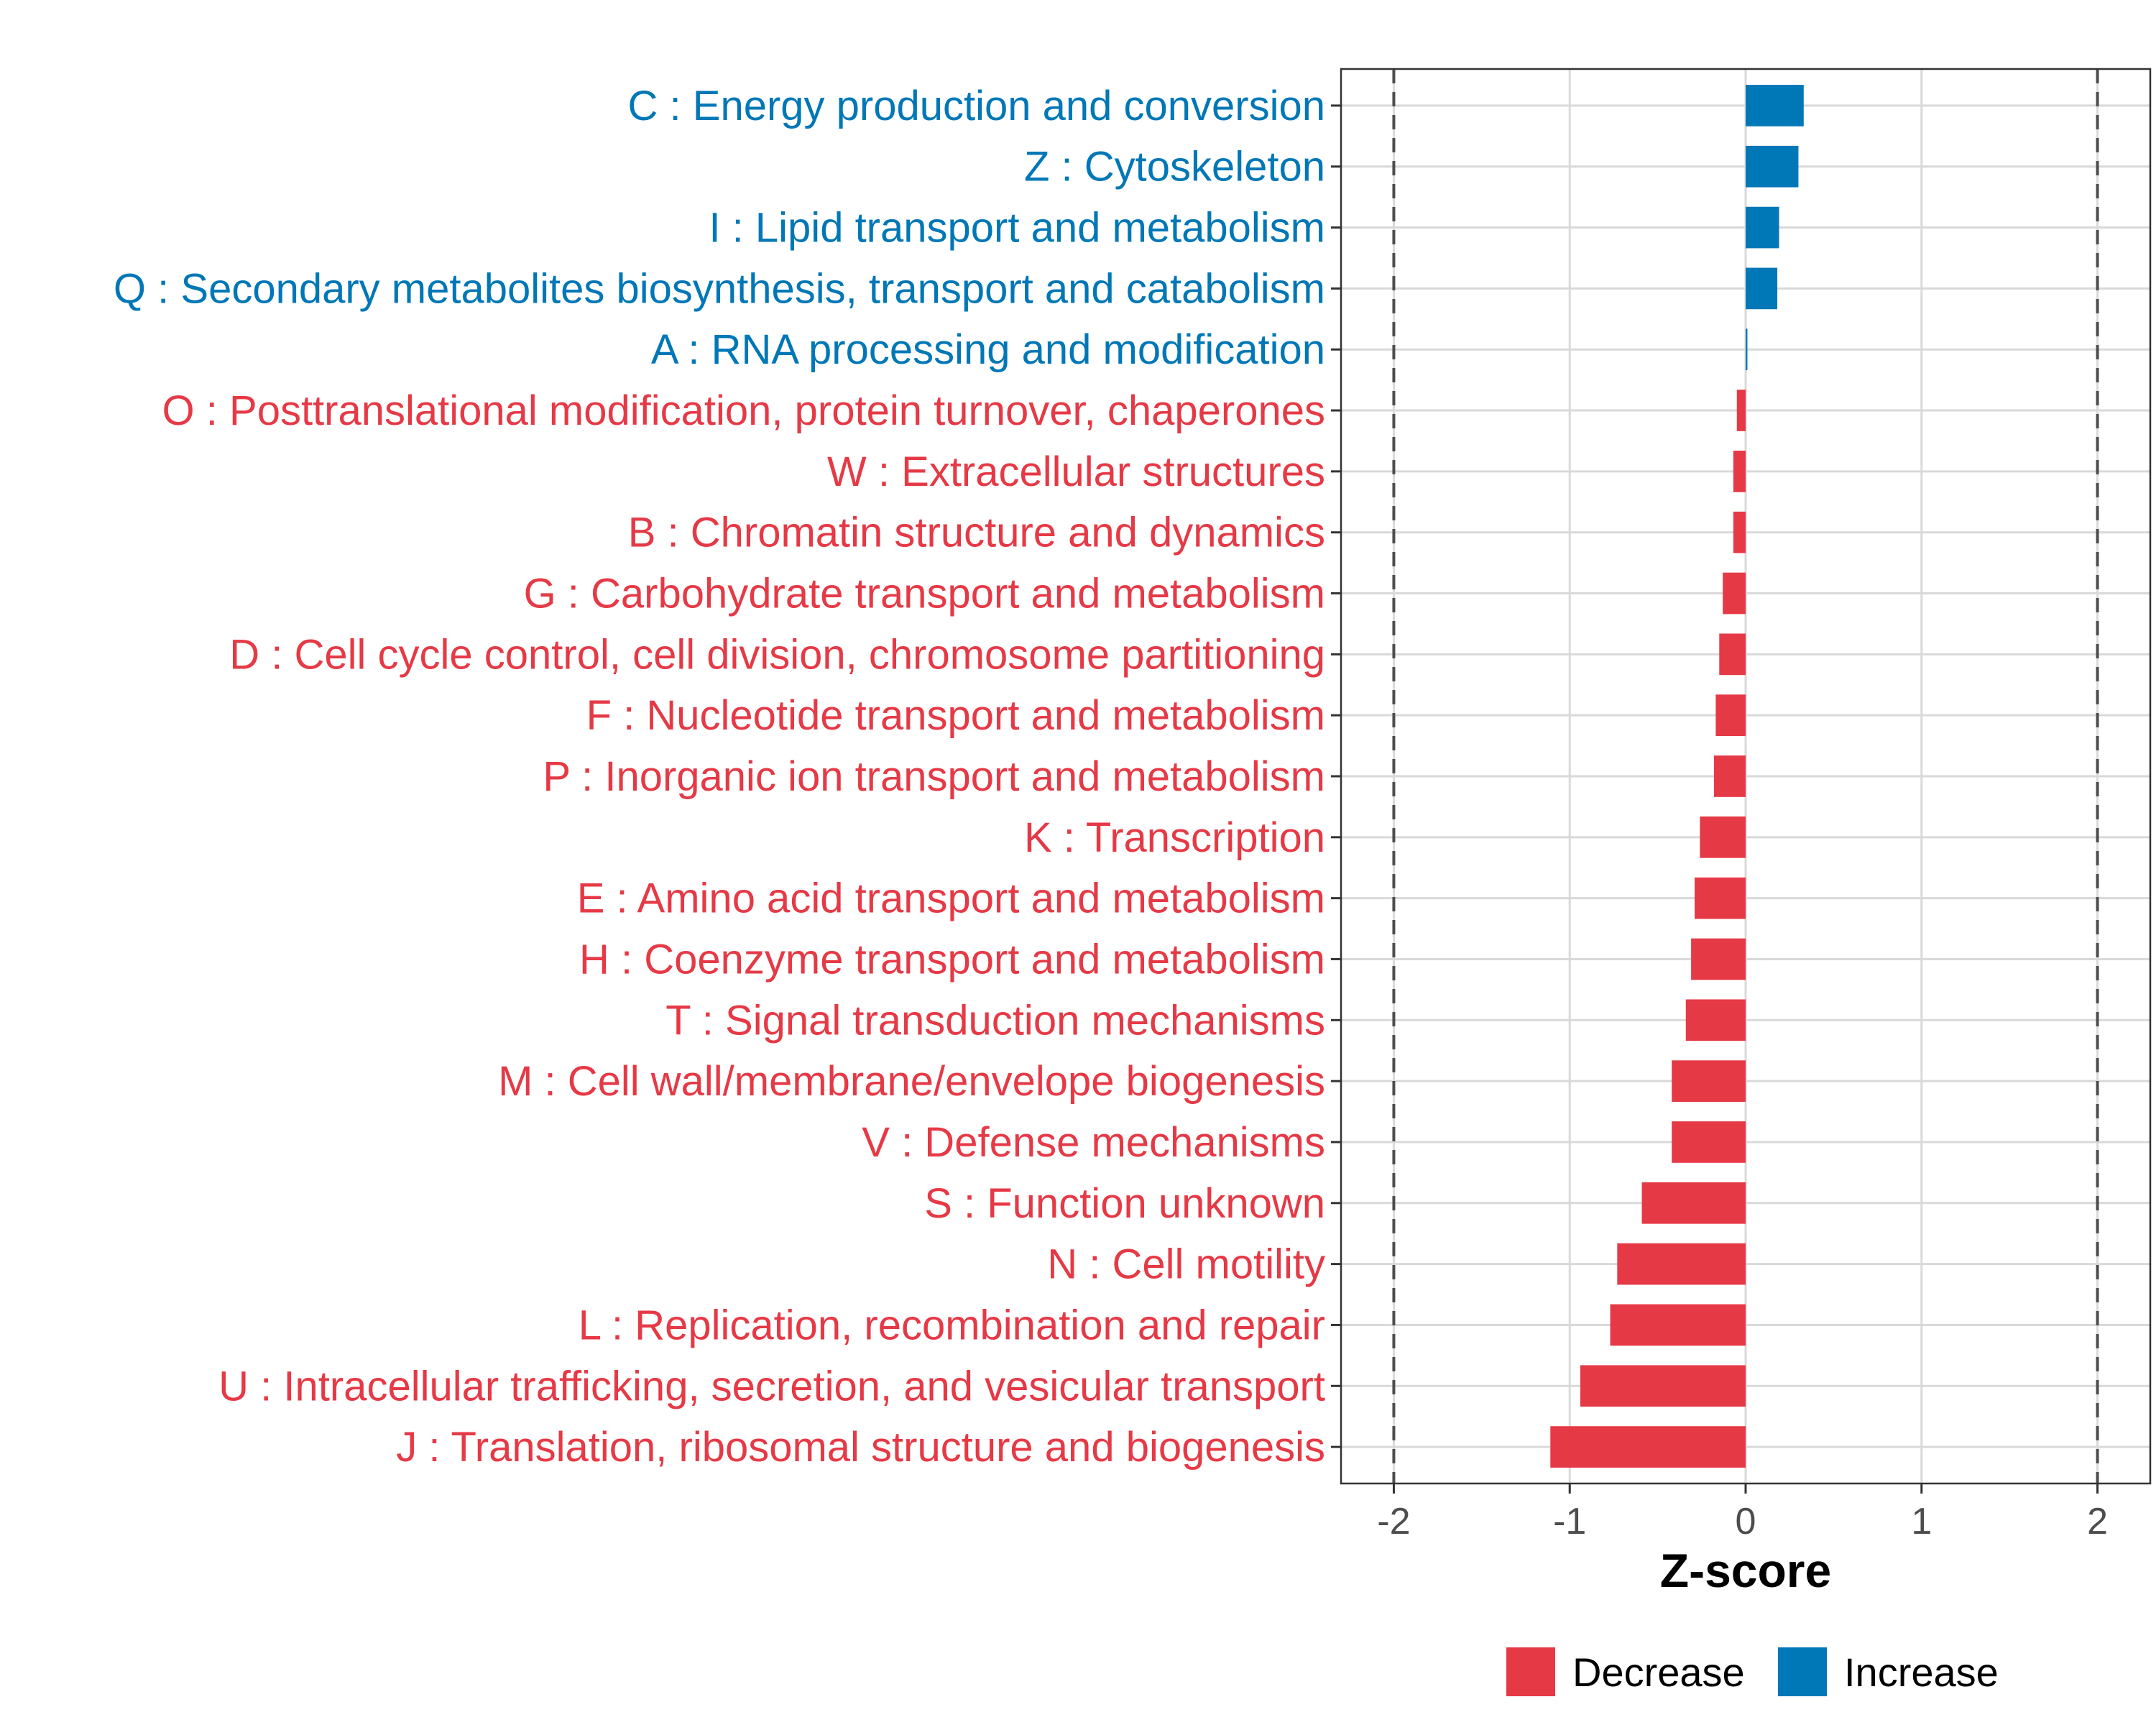  I want to click on category-label-6: W : Extracellular structures, so click(1076, 471).